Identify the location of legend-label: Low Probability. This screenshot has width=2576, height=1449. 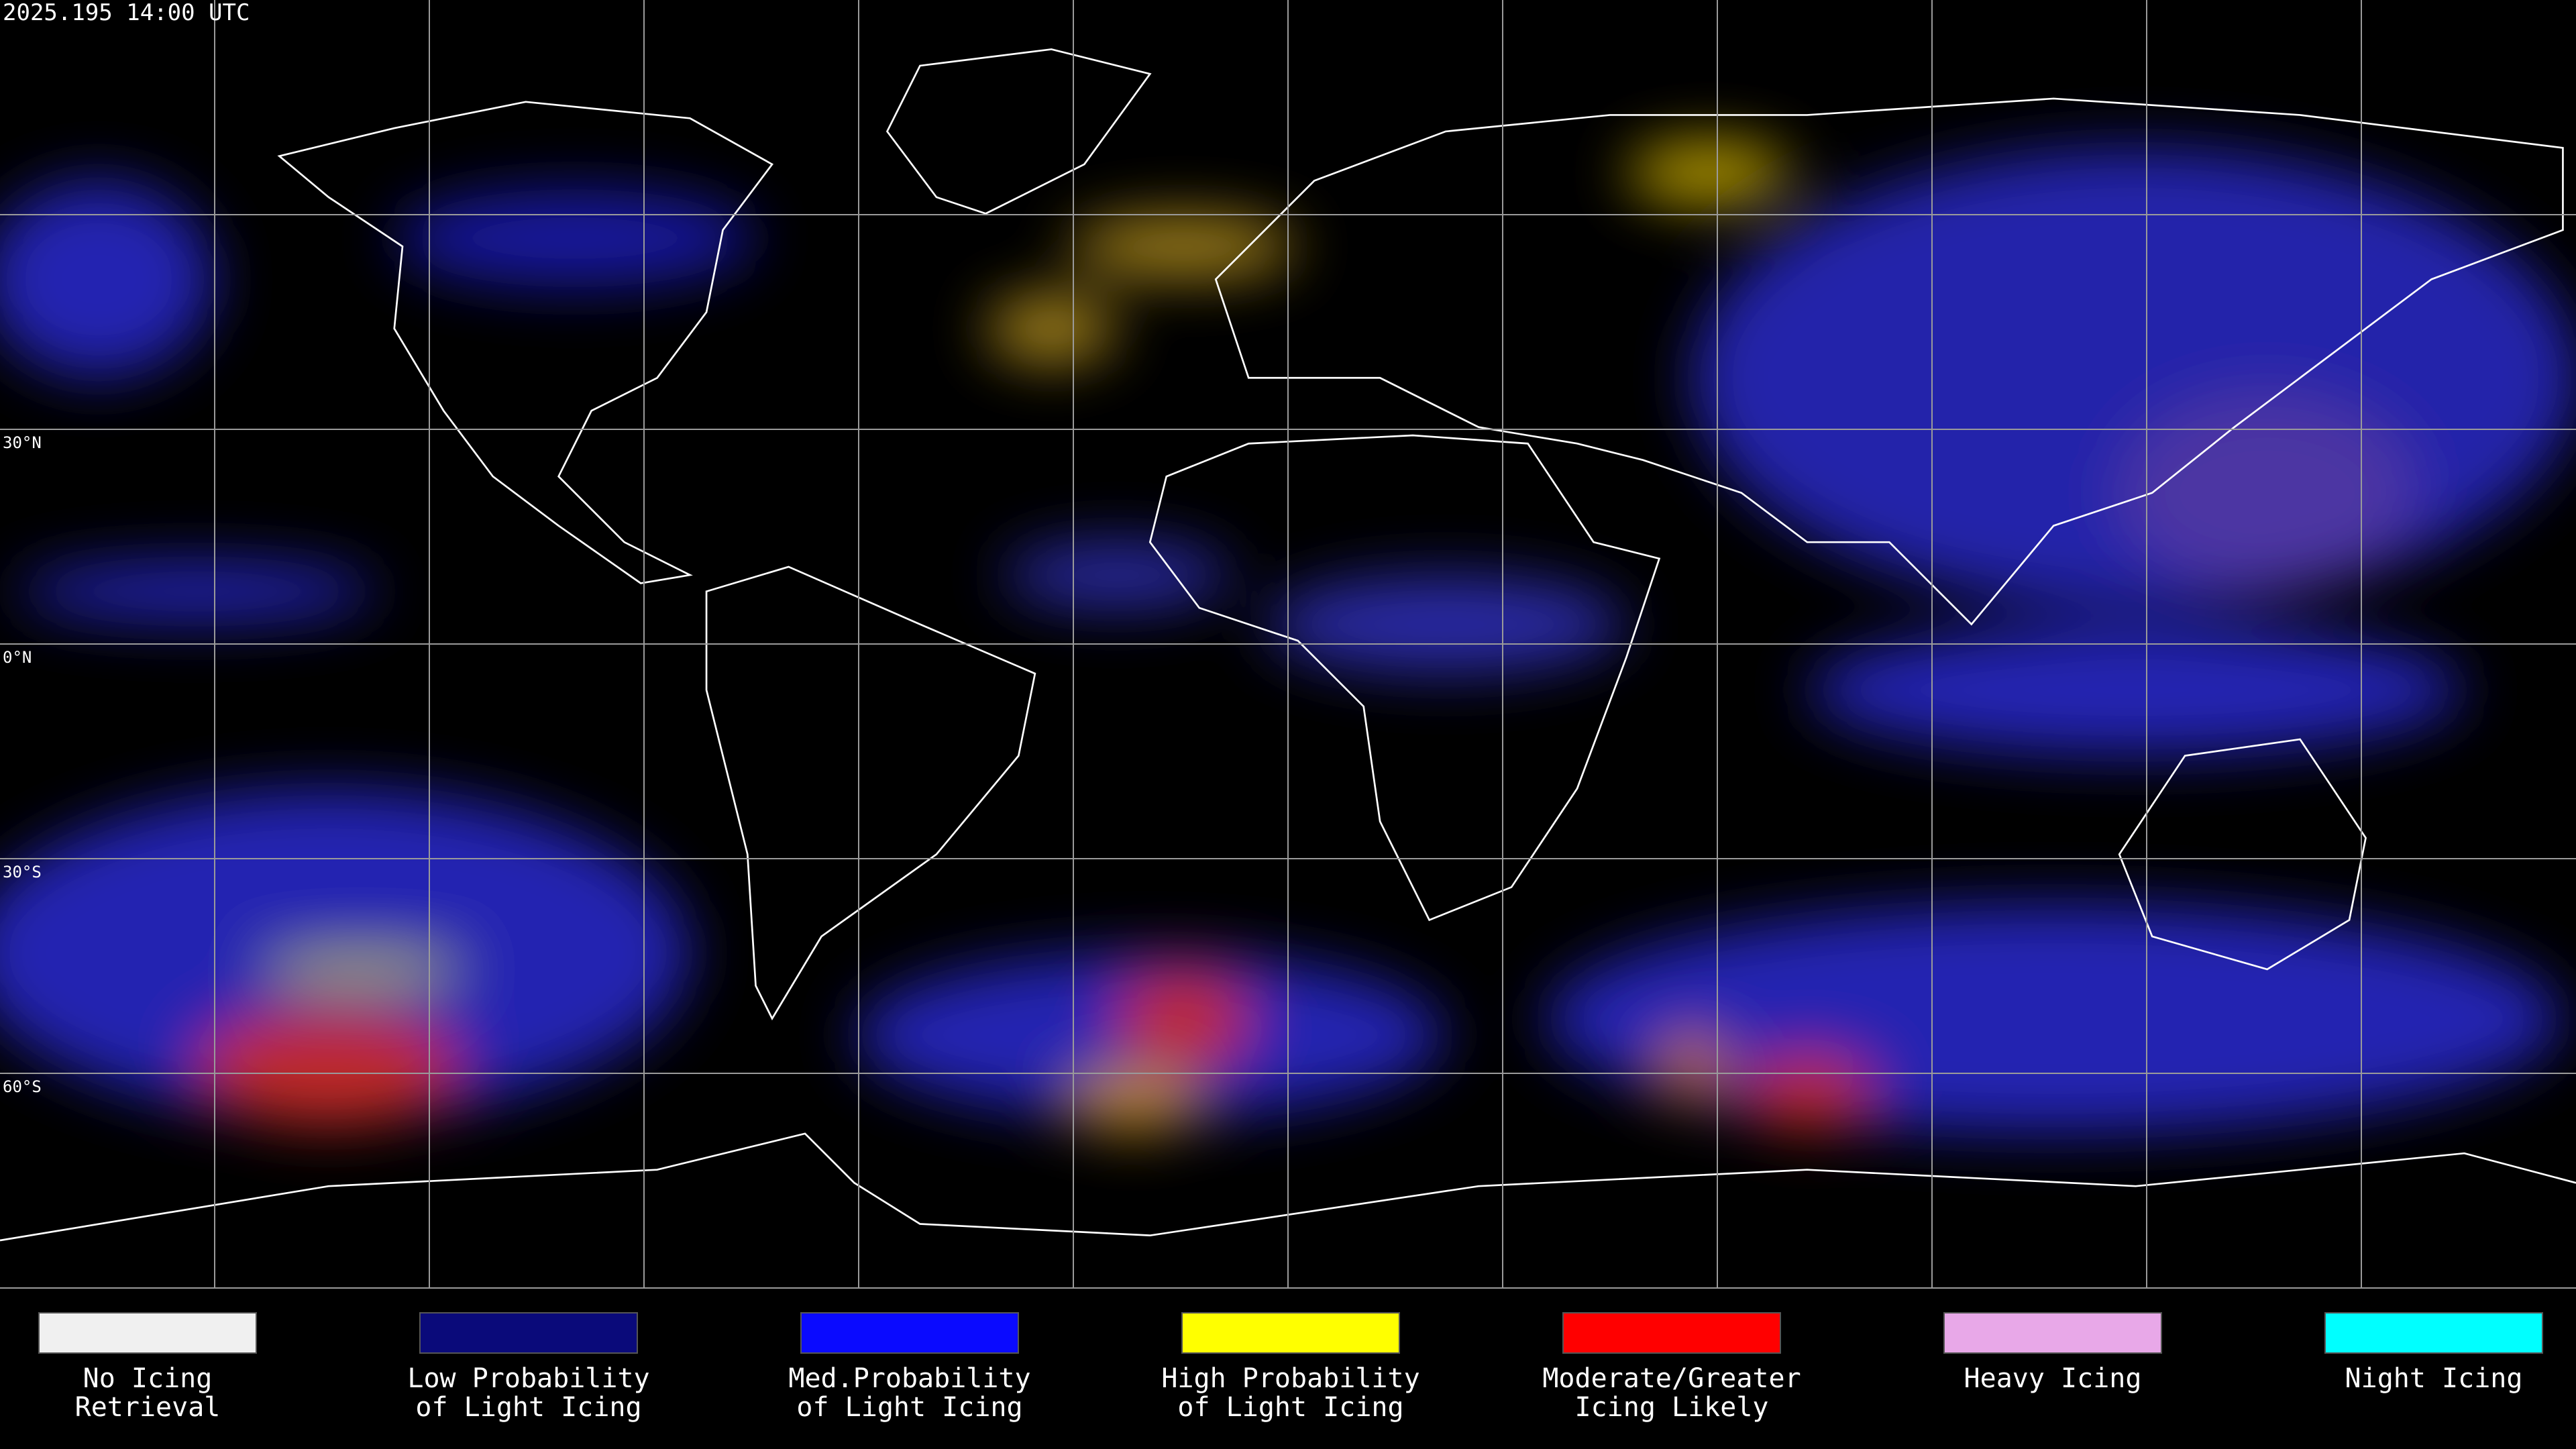
(528, 1378).